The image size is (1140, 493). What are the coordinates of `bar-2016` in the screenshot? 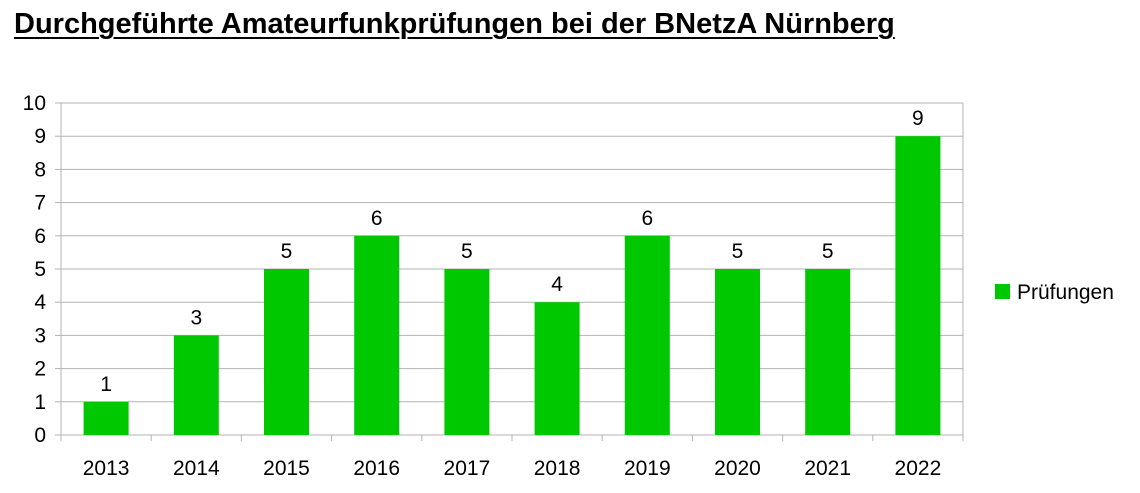 It's located at (377, 335).